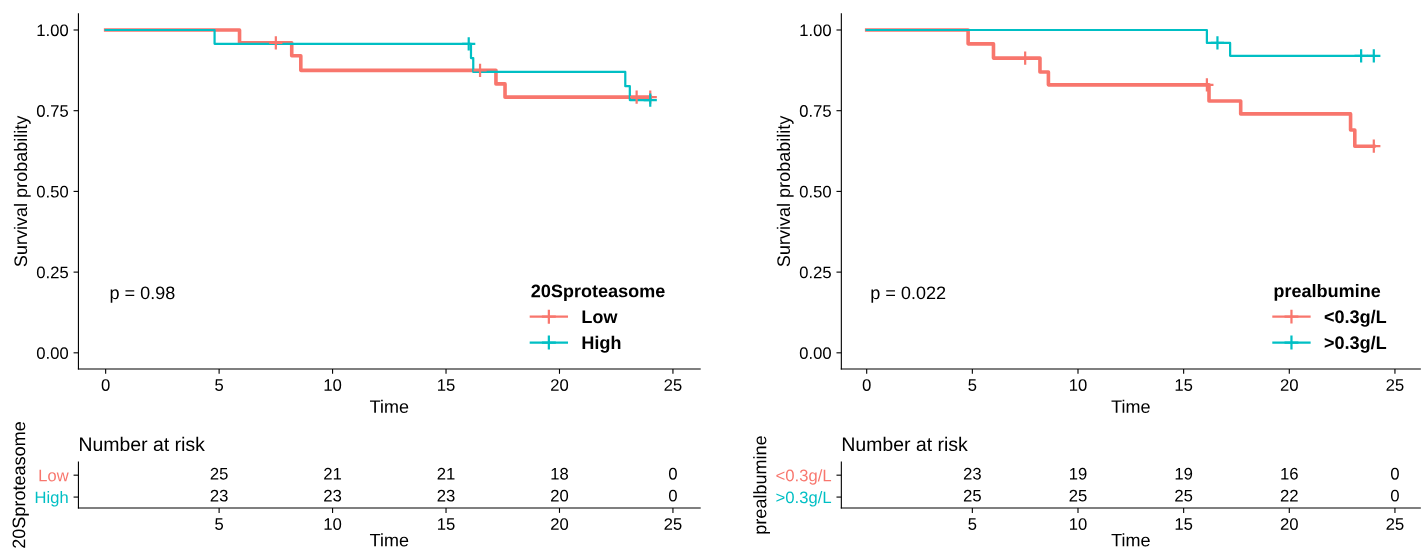 The image size is (1426, 554). I want to click on annotation: p = 0.022, so click(908, 294).